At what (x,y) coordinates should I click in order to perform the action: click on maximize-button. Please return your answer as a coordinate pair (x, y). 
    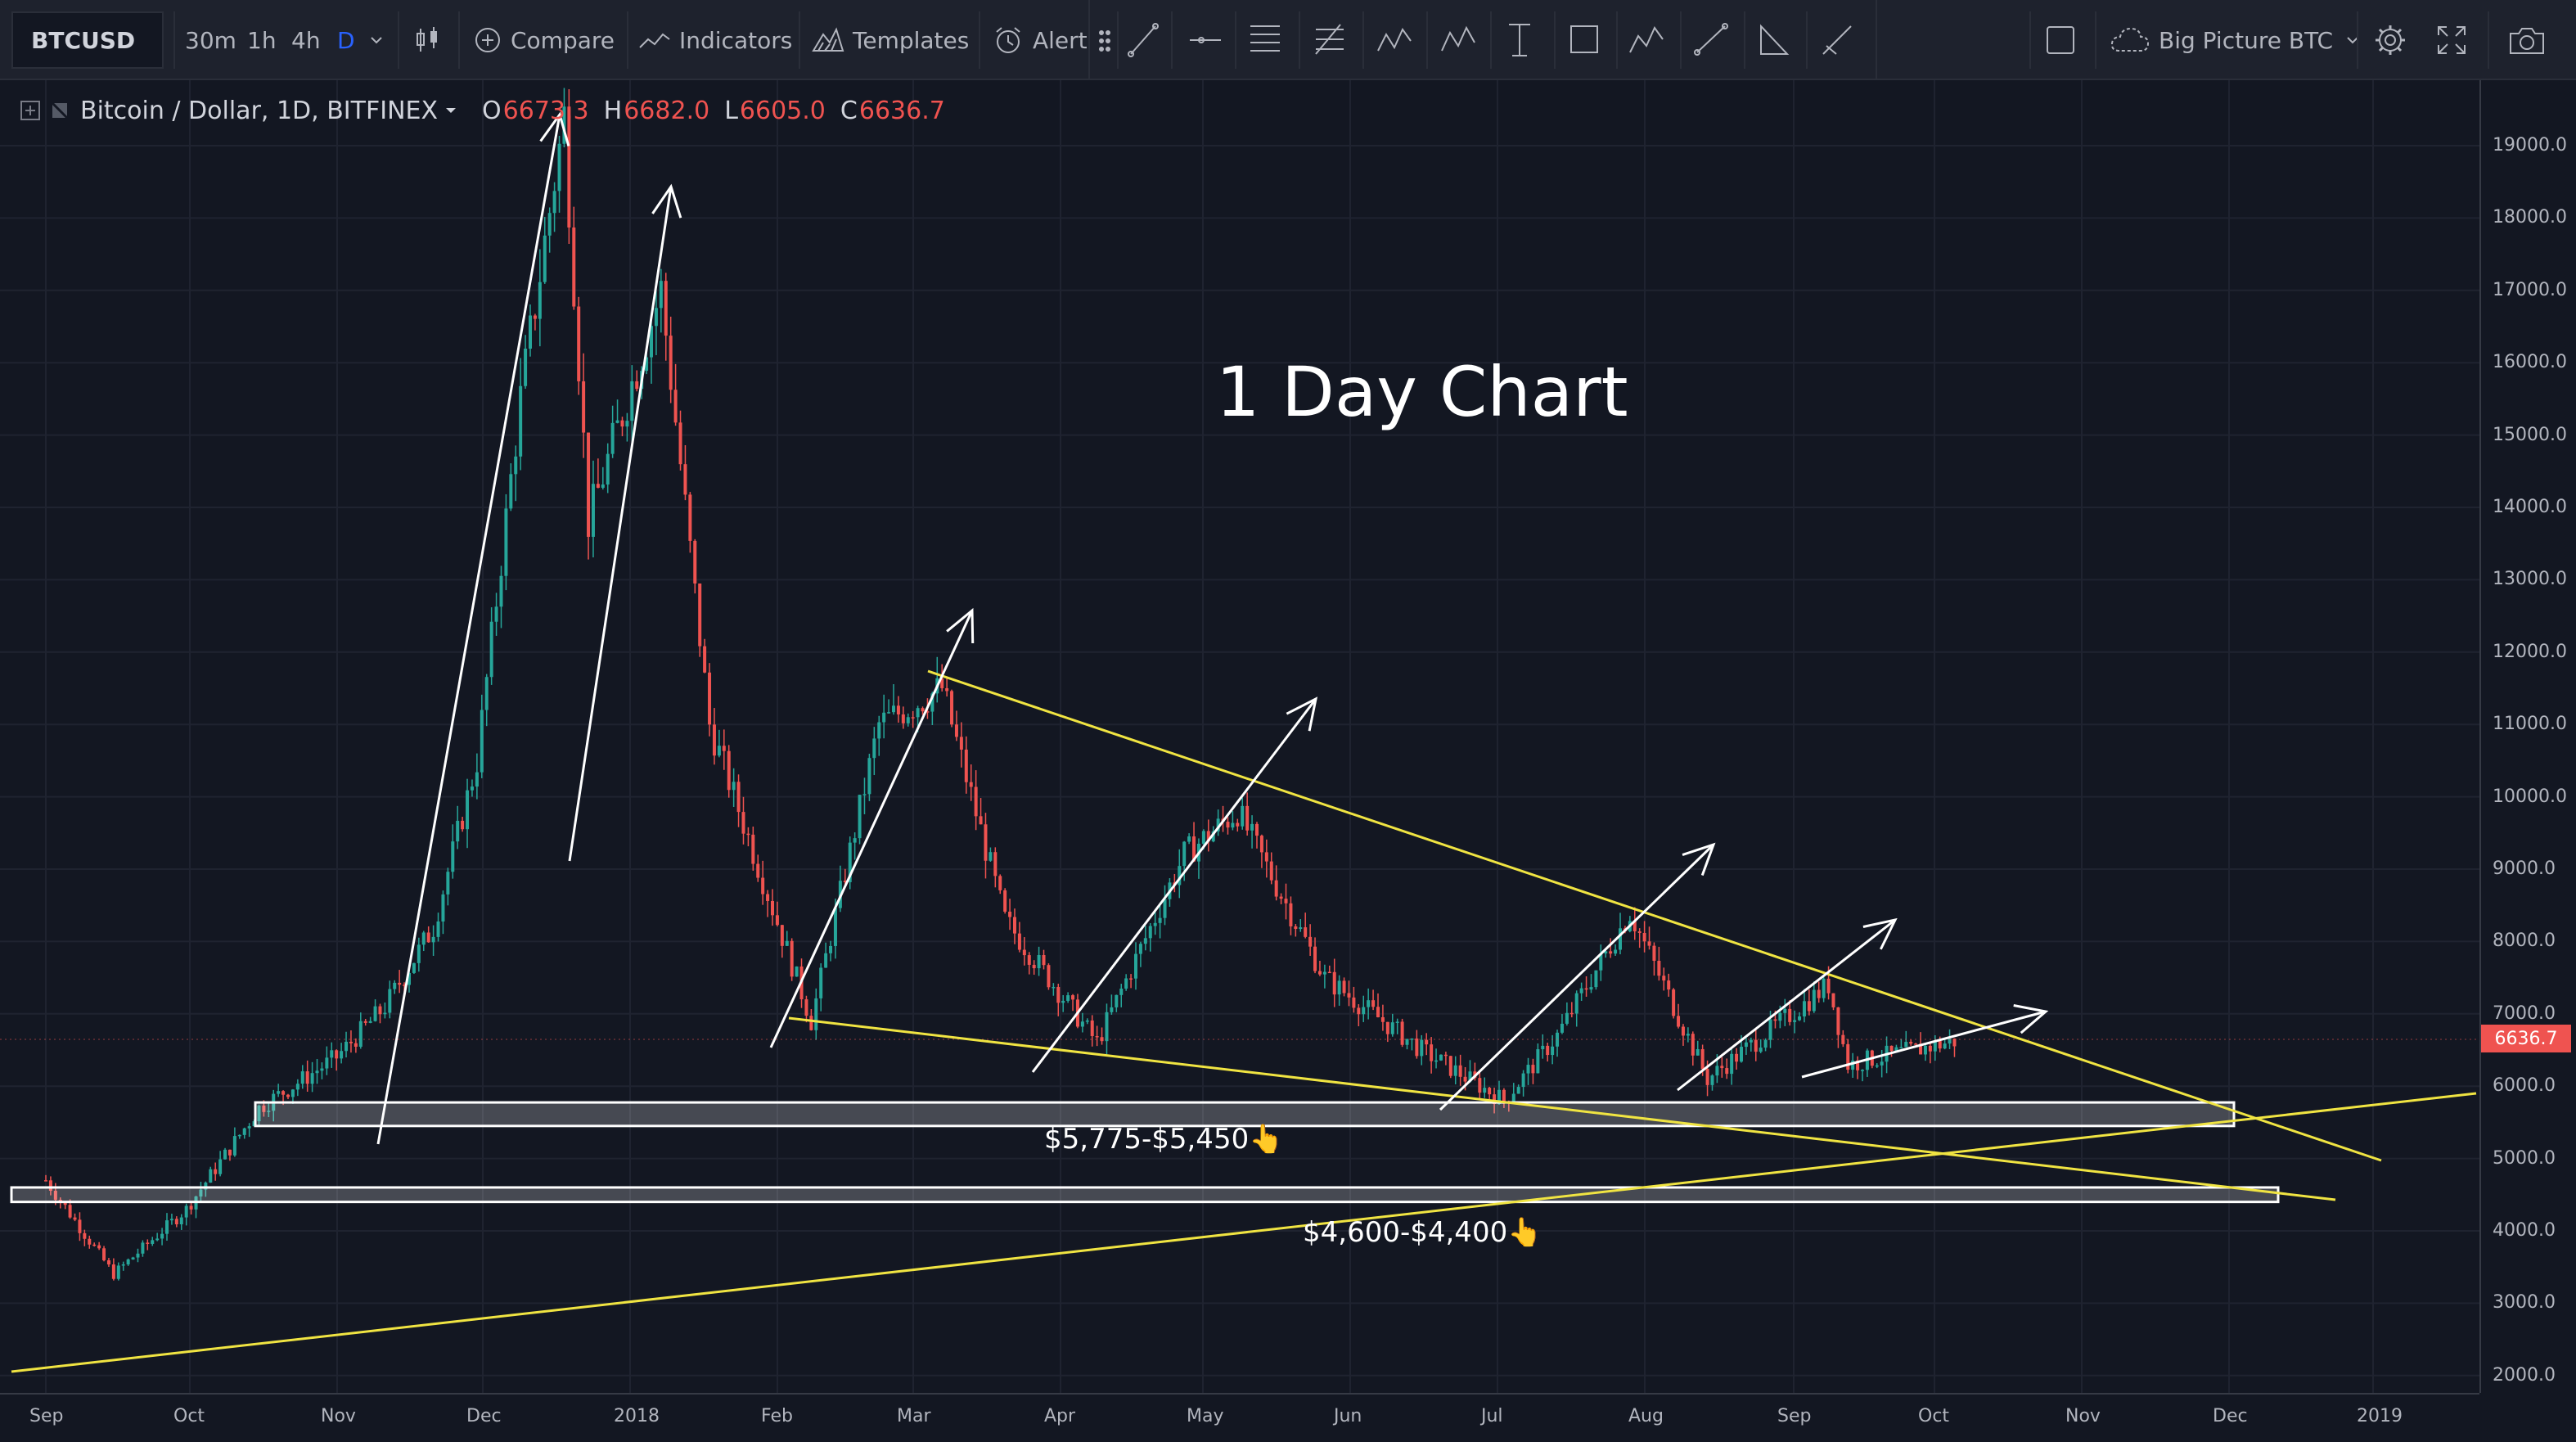
    Looking at the image, I should click on (2451, 40).